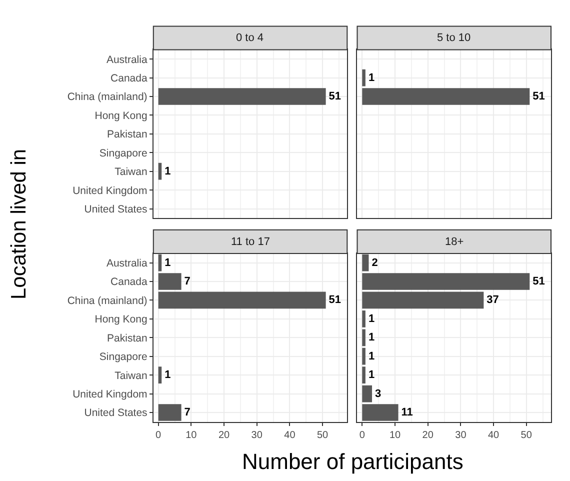 The image size is (570, 481). What do you see at coordinates (375, 262) in the screenshot?
I see `data-label: 2` at bounding box center [375, 262].